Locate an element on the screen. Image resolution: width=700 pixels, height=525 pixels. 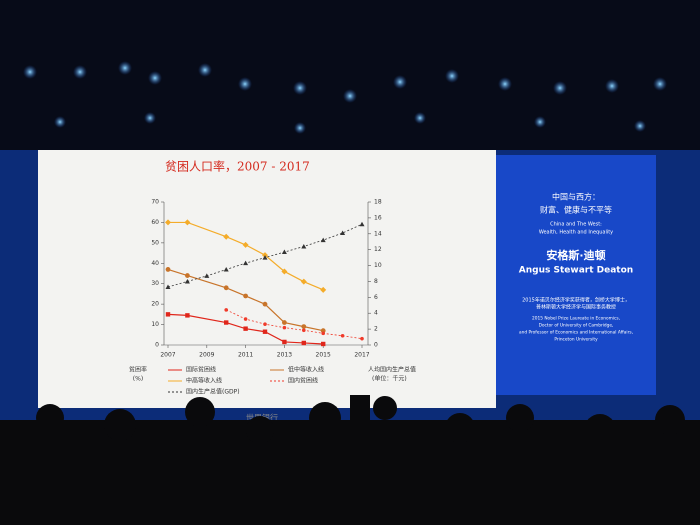
y-tick-label: 10 is located at coordinates (155, 324).